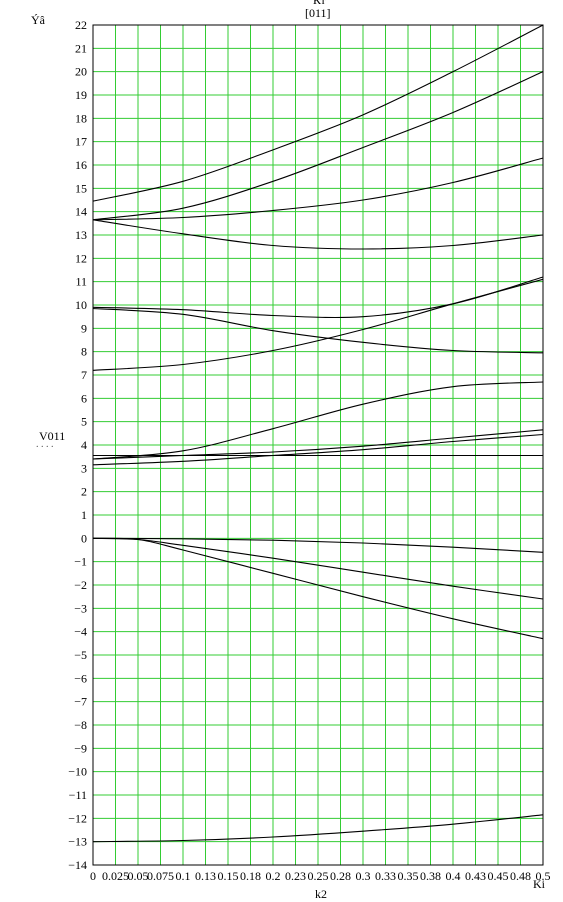 Image resolution: width=563 pixels, height=902 pixels. Describe the element at coordinates (81, 188) in the screenshot. I see `y-tick-label: 15` at that location.